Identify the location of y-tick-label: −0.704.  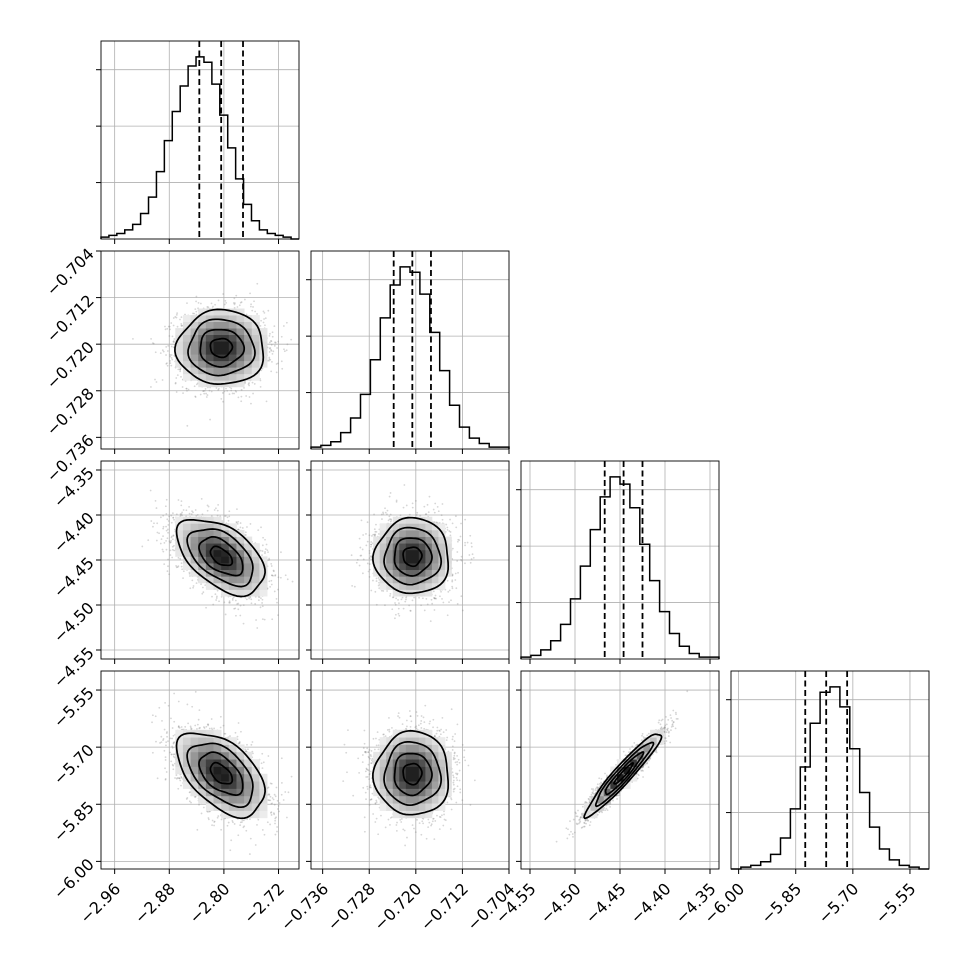
(69, 271).